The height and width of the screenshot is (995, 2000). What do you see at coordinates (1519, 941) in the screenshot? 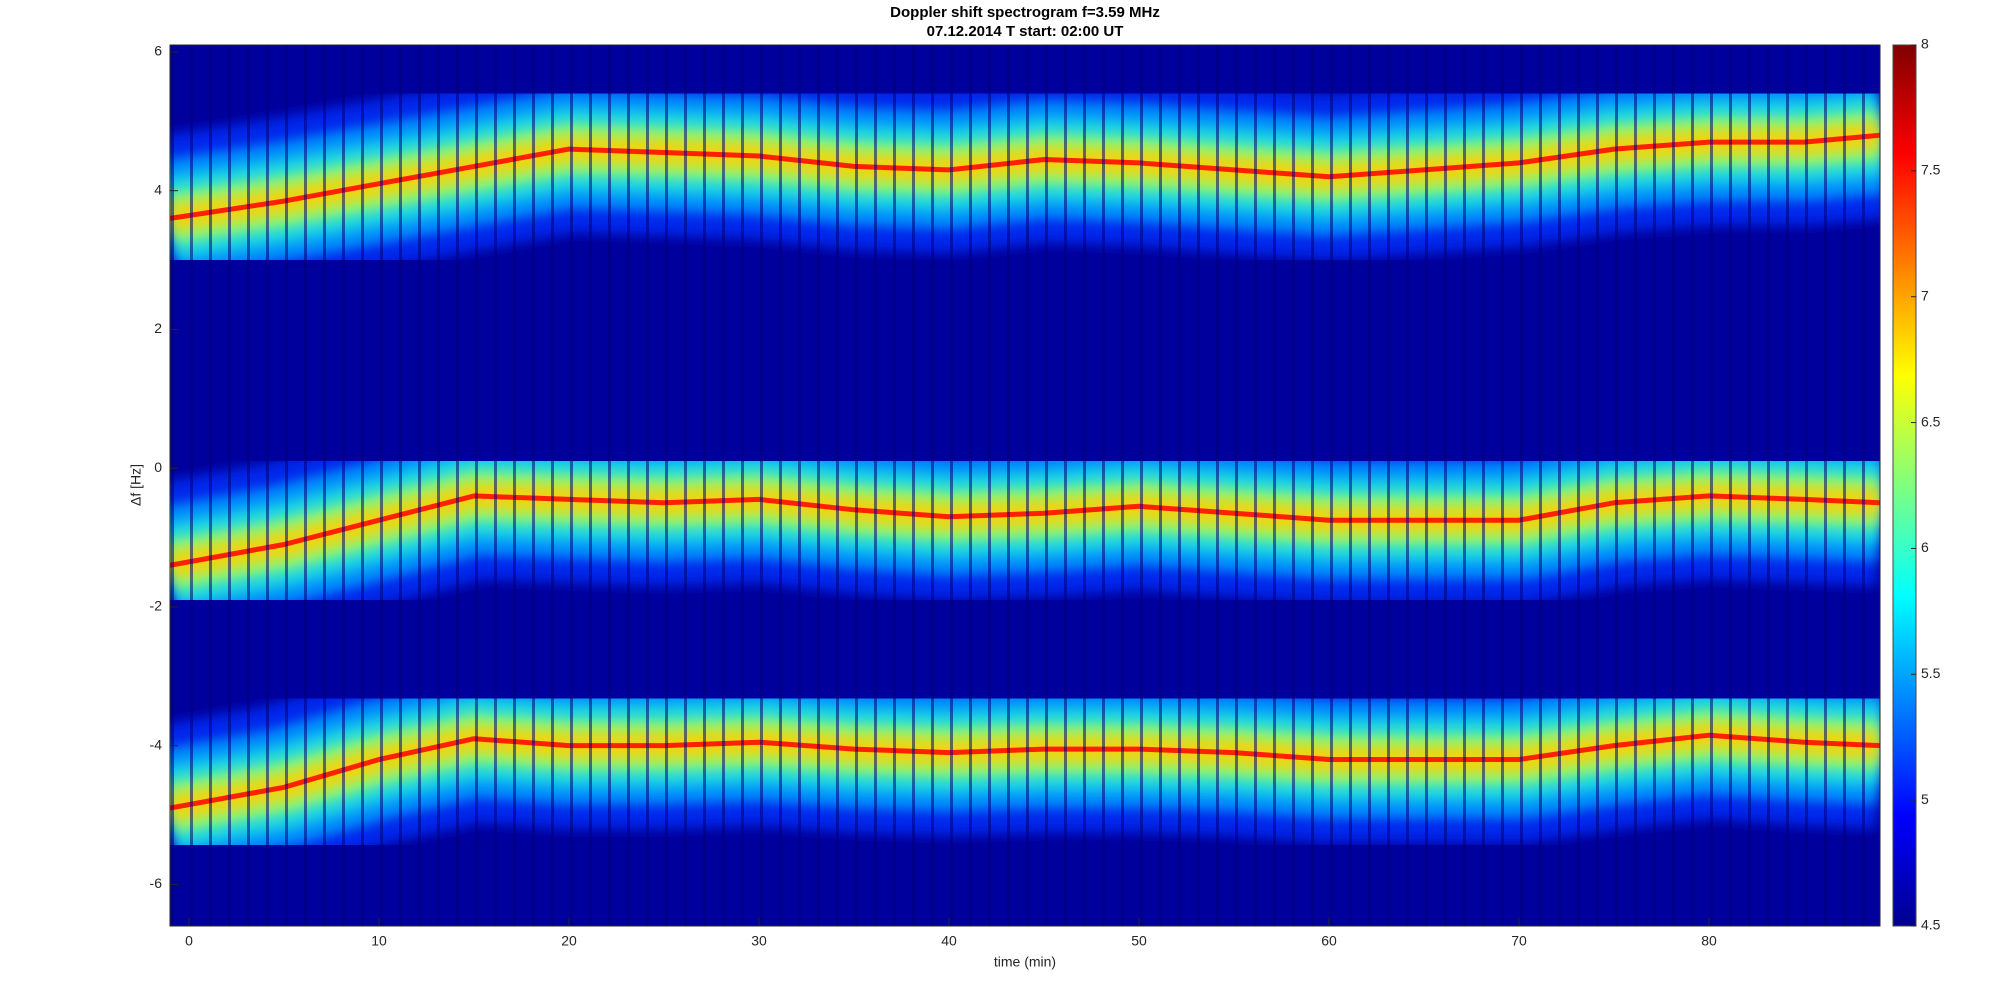
I see `x-tick-label: 70` at bounding box center [1519, 941].